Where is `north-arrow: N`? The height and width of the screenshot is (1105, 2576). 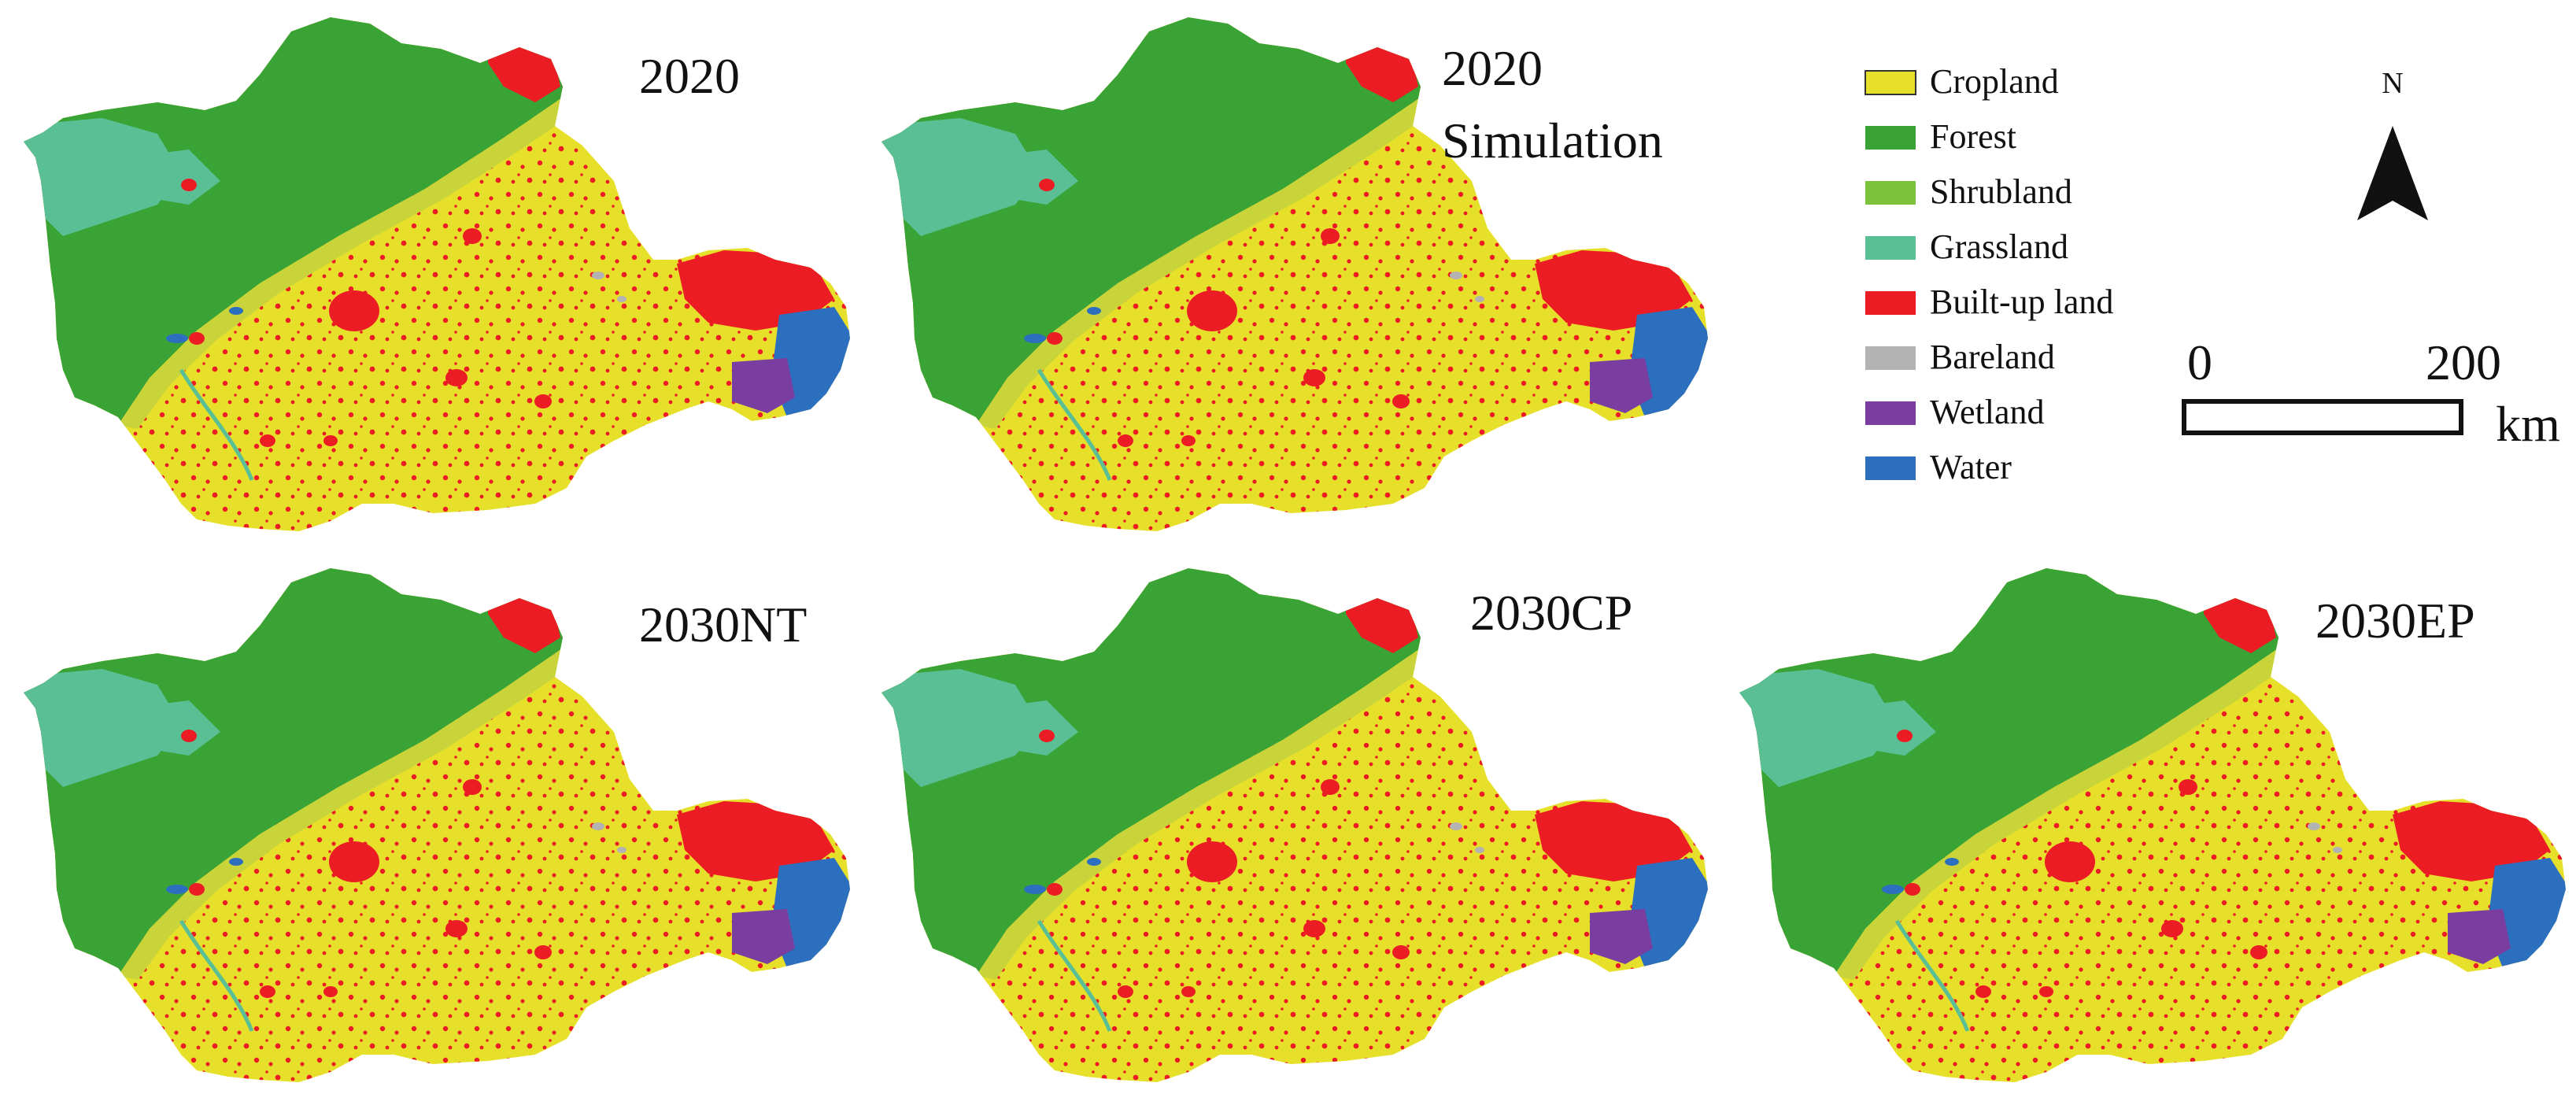 north-arrow: N is located at coordinates (2392, 143).